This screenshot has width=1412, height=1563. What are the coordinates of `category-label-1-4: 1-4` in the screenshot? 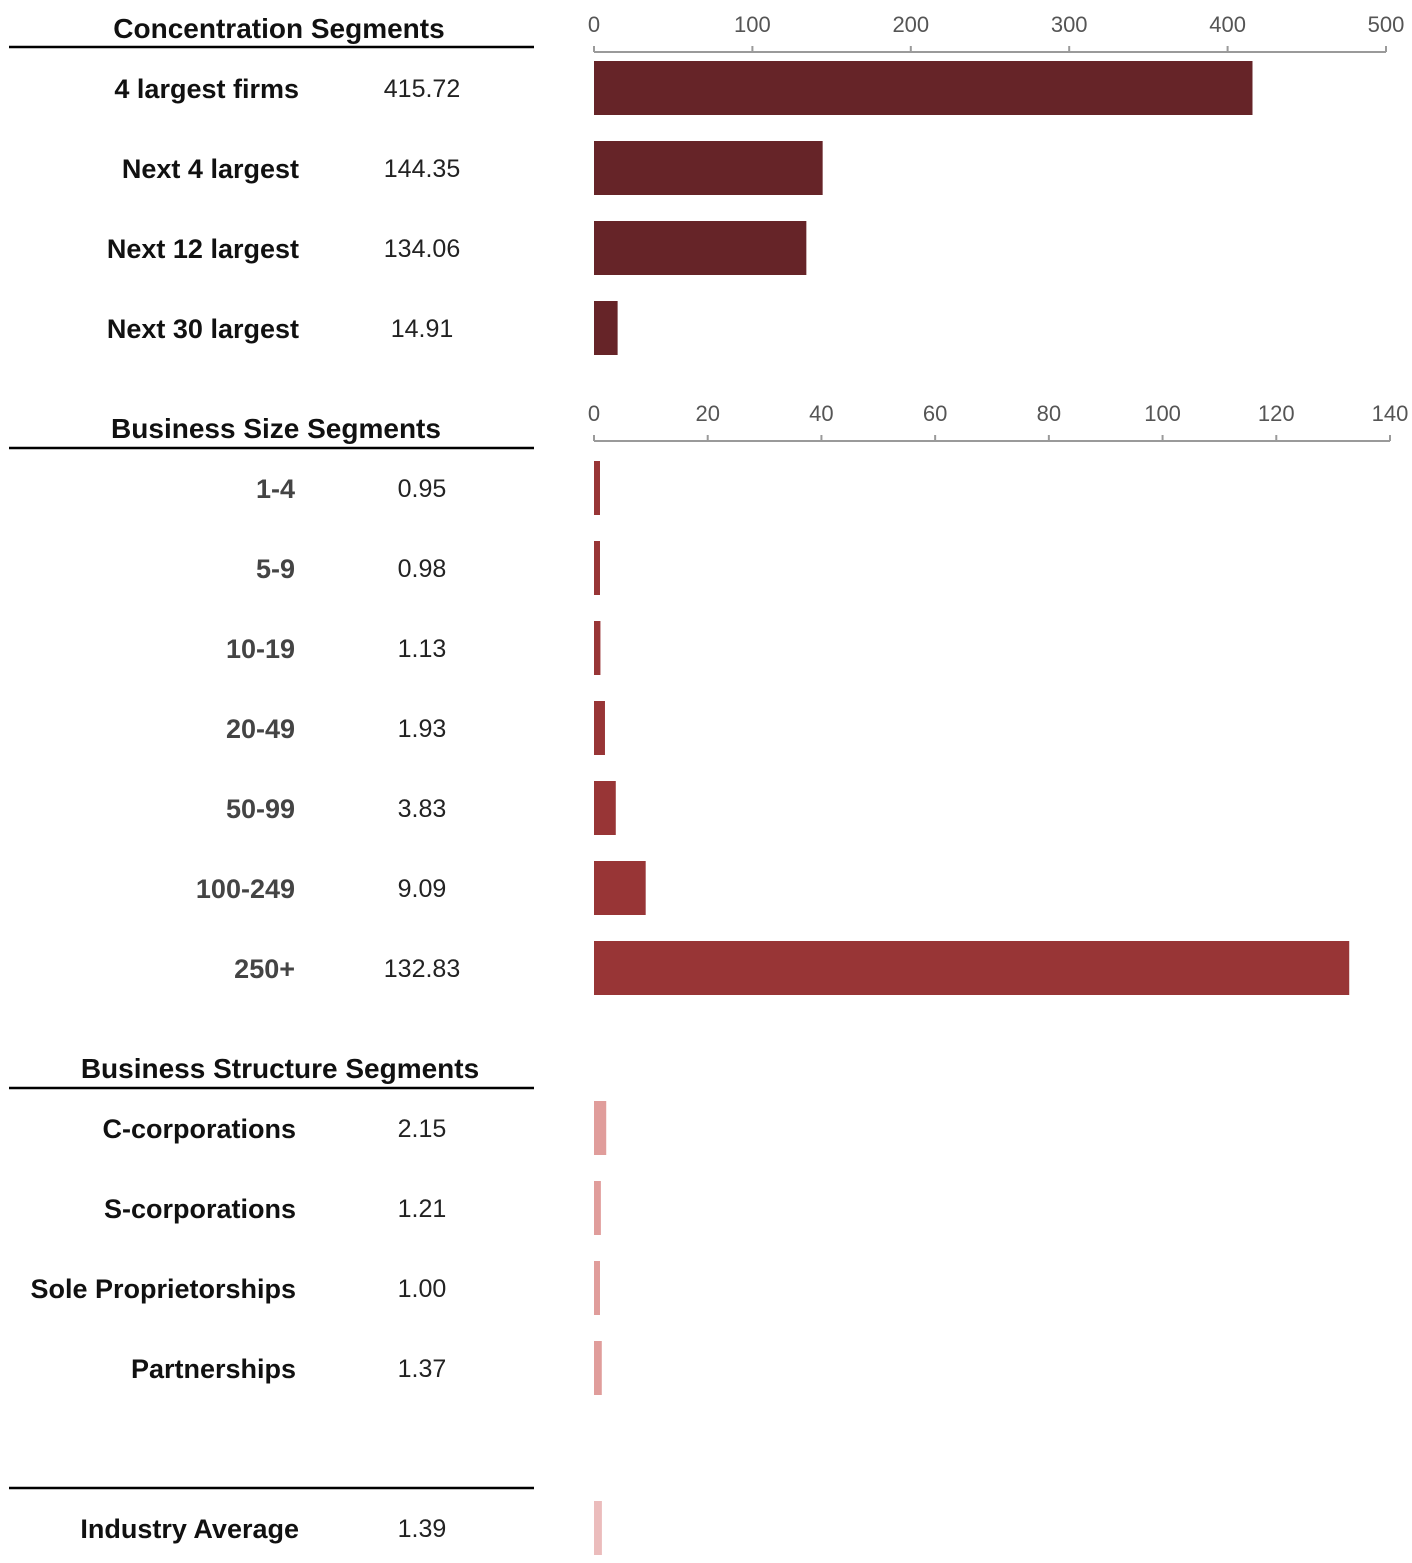 It's located at (275, 489).